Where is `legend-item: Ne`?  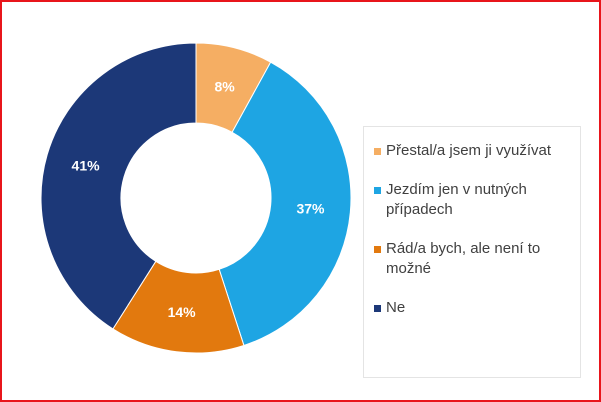 legend-item: Ne is located at coordinates (473, 308).